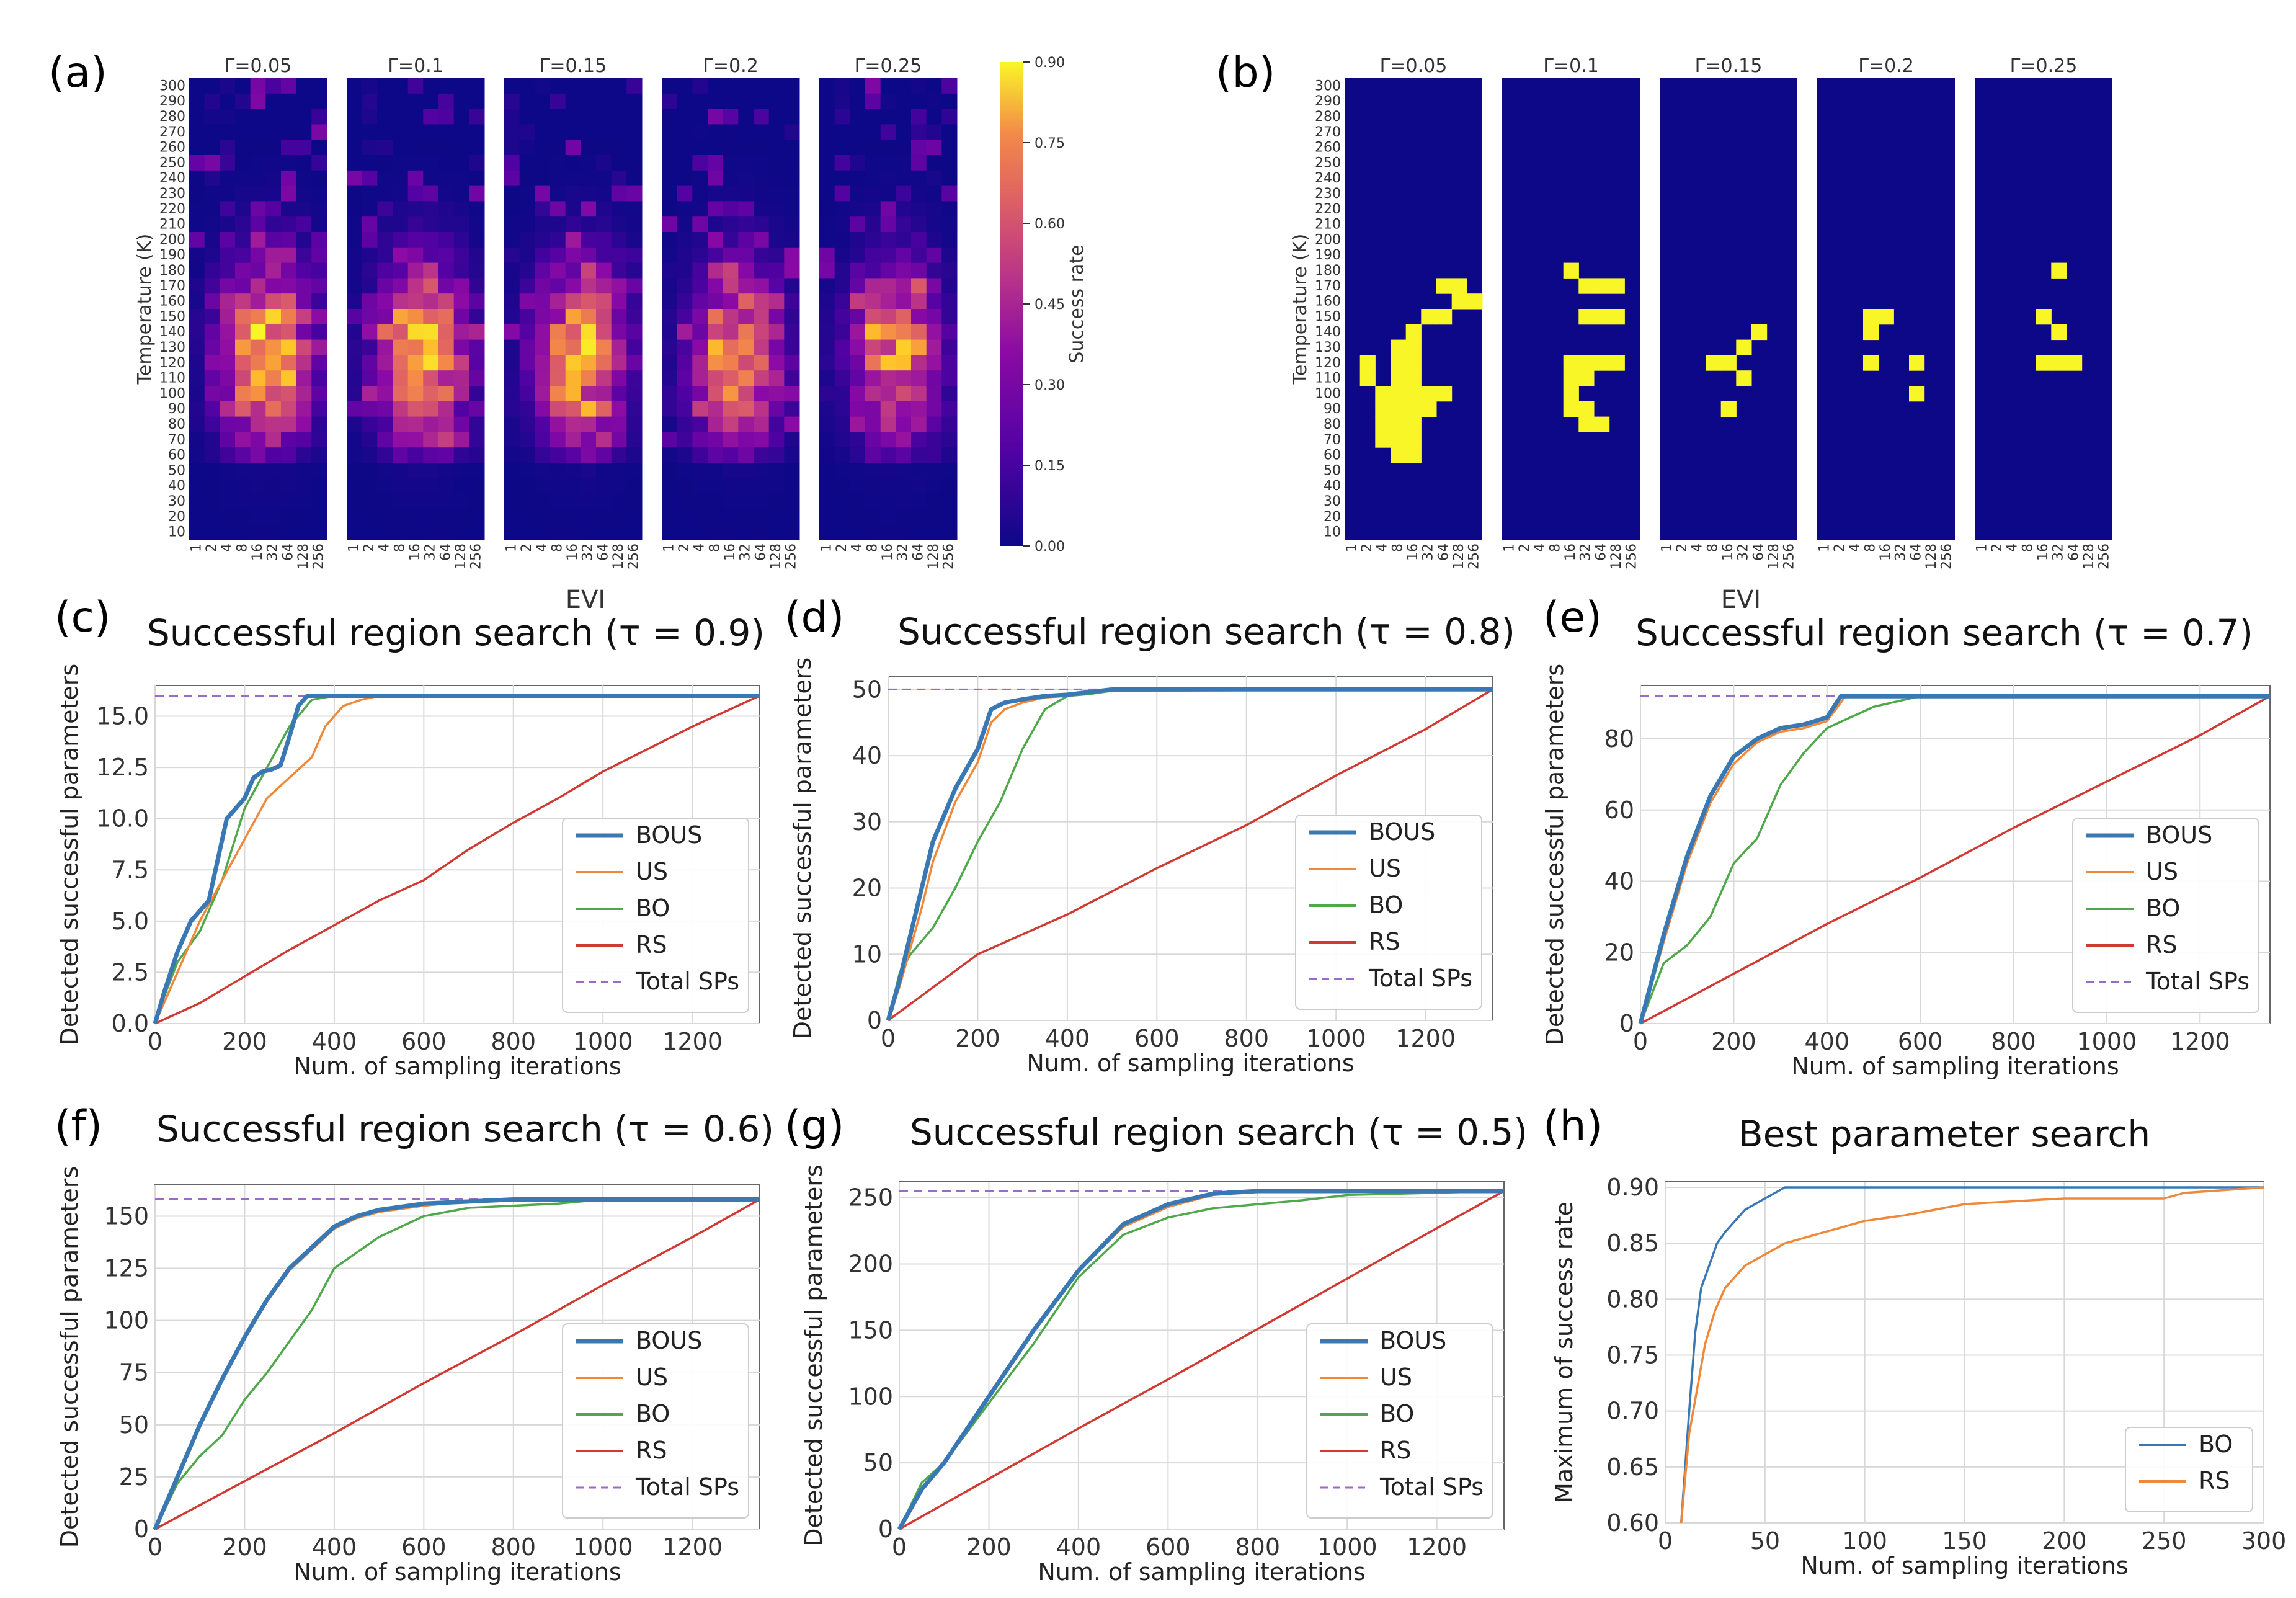  I want to click on panel-label-h: (h), so click(1573, 1126).